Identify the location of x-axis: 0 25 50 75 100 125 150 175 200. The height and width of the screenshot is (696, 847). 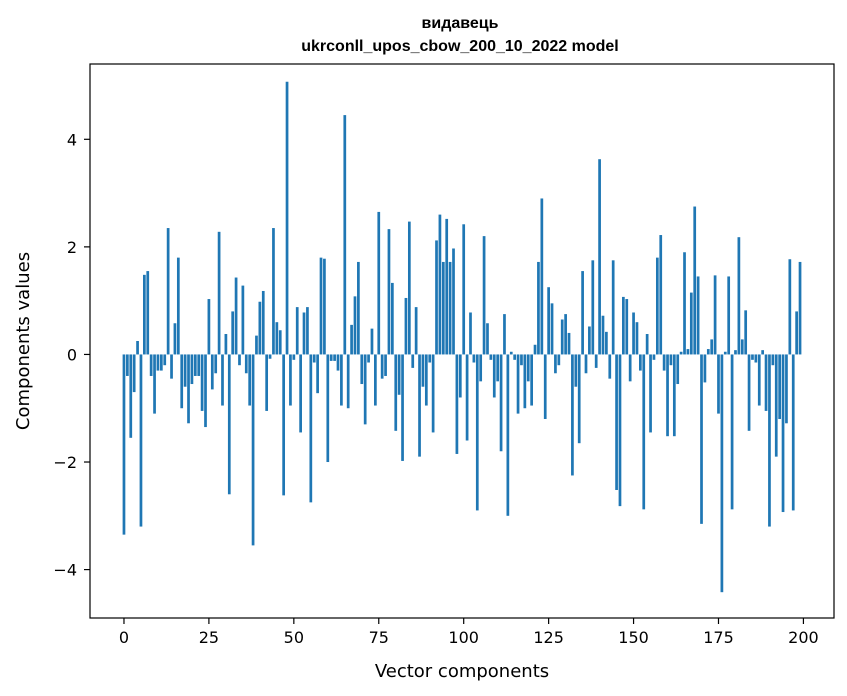
(469, 632).